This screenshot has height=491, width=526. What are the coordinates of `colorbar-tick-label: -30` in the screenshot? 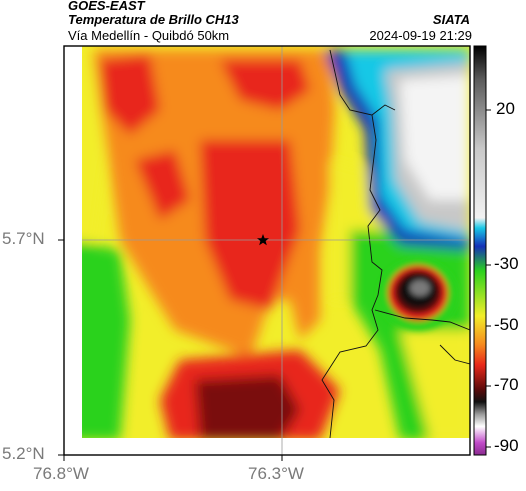 It's located at (506, 263).